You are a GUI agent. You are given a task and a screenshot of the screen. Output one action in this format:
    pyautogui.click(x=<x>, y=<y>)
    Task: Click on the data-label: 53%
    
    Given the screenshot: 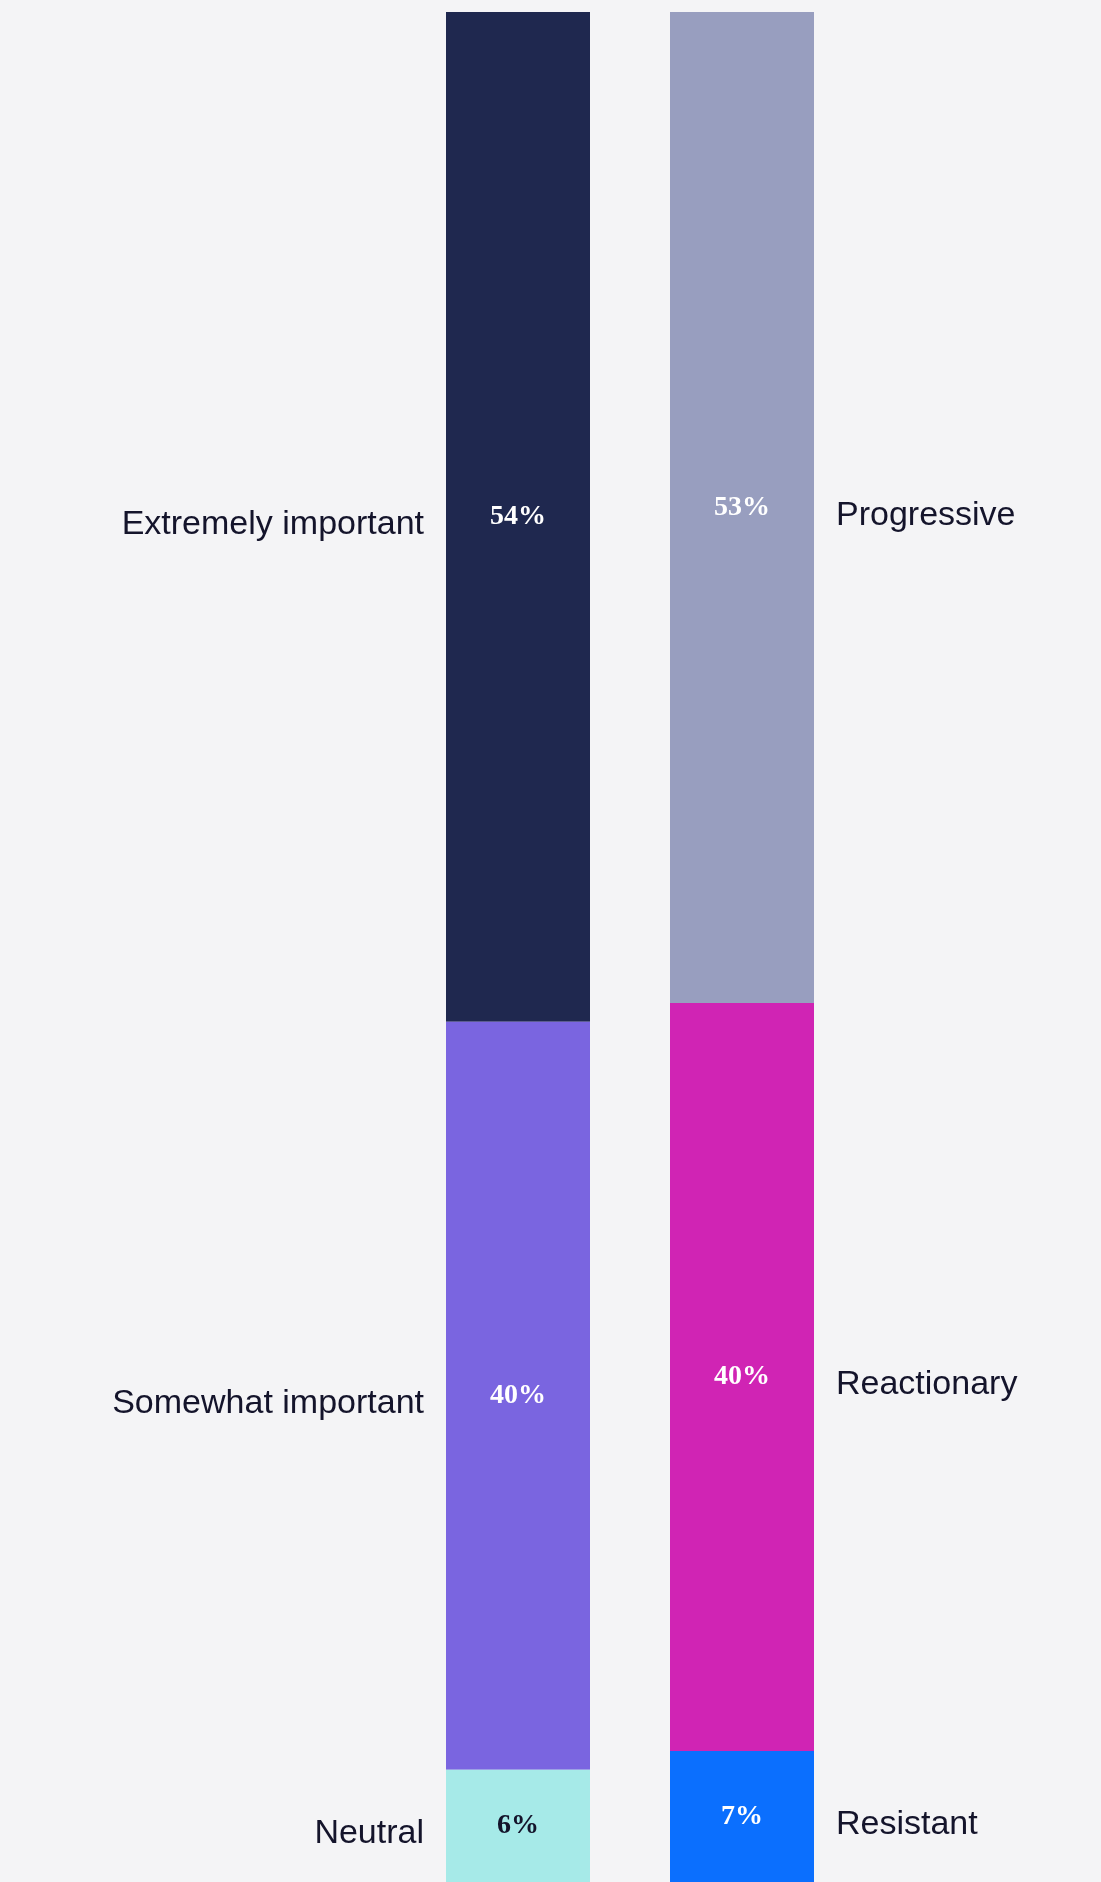 What is the action you would take?
    pyautogui.click(x=742, y=505)
    